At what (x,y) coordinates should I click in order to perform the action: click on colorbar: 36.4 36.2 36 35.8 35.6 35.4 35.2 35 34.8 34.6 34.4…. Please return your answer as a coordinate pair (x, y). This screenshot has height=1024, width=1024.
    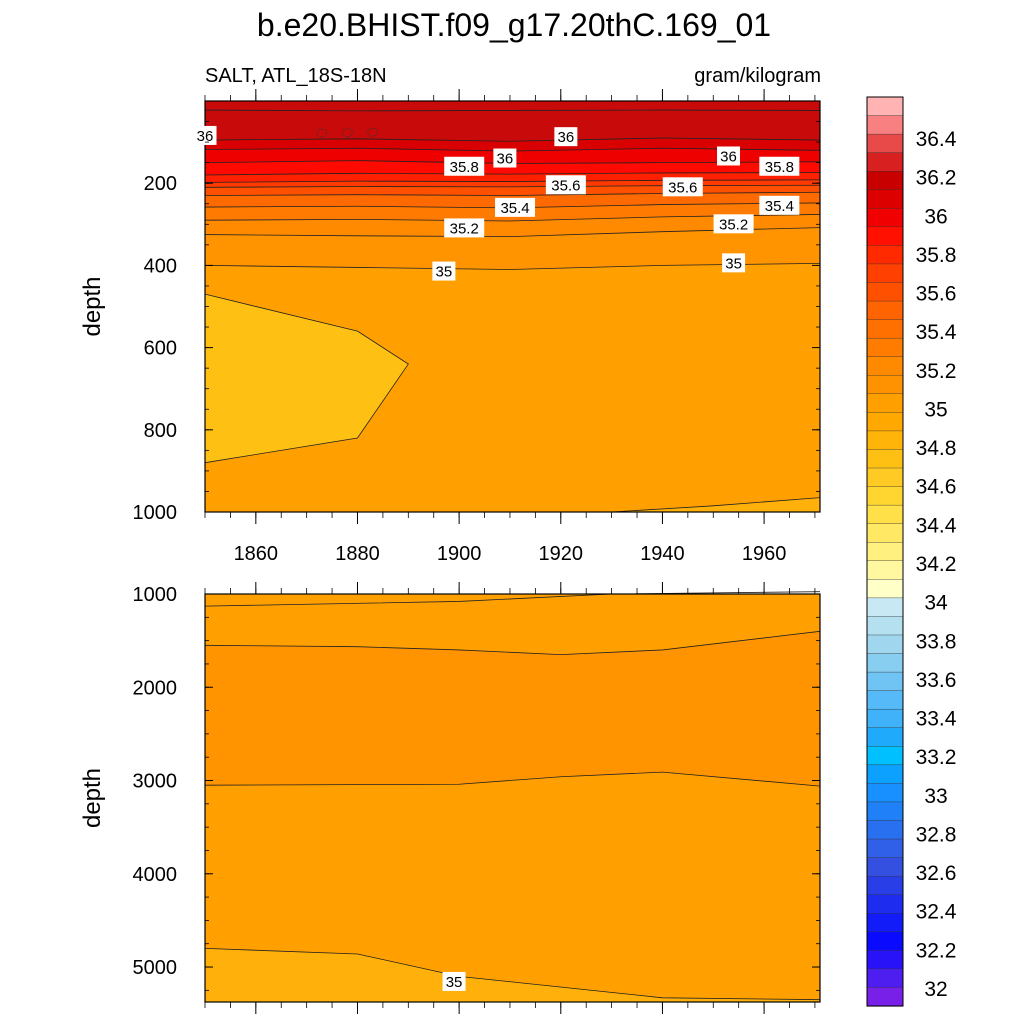
    Looking at the image, I should click on (911, 551).